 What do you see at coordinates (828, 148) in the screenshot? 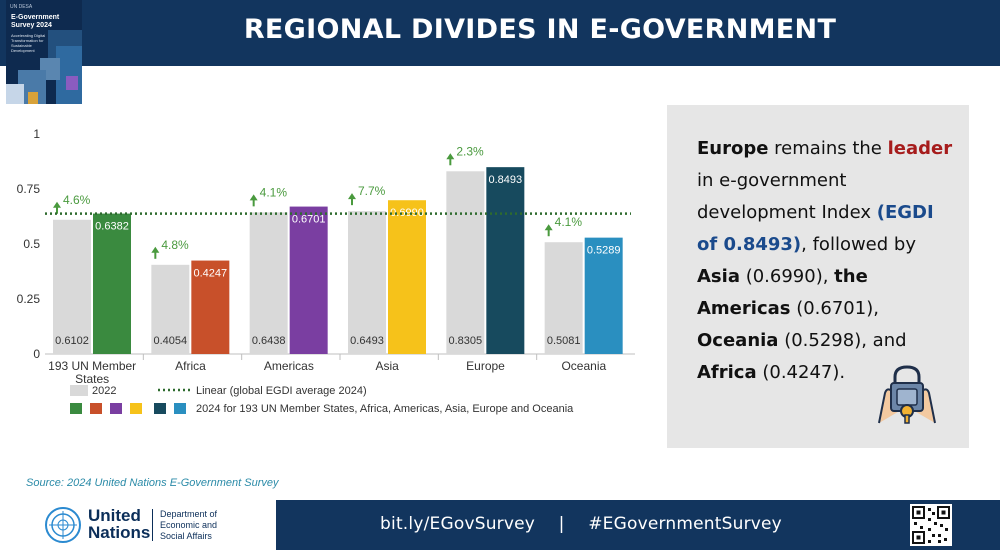
I see `summary-text-part: remains the` at bounding box center [828, 148].